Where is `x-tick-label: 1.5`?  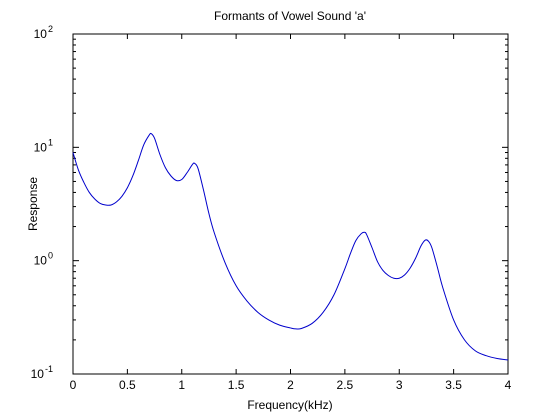
x-tick-label: 1.5 is located at coordinates (236, 385).